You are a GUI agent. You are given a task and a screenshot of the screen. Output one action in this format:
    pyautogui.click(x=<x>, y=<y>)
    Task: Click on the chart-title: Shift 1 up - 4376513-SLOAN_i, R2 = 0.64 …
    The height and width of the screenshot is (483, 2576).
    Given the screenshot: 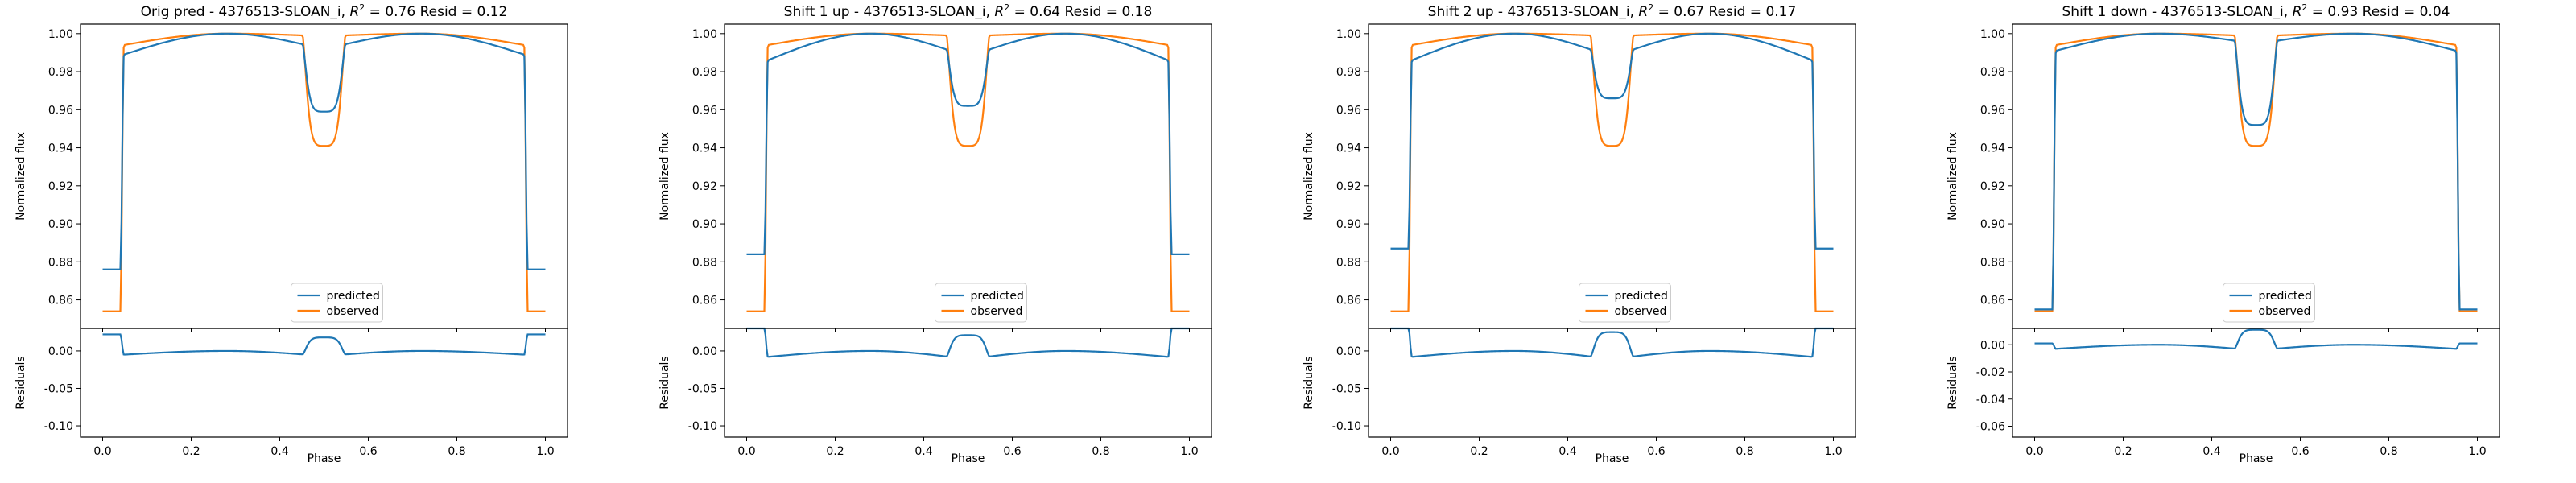 What is the action you would take?
    pyautogui.click(x=968, y=11)
    